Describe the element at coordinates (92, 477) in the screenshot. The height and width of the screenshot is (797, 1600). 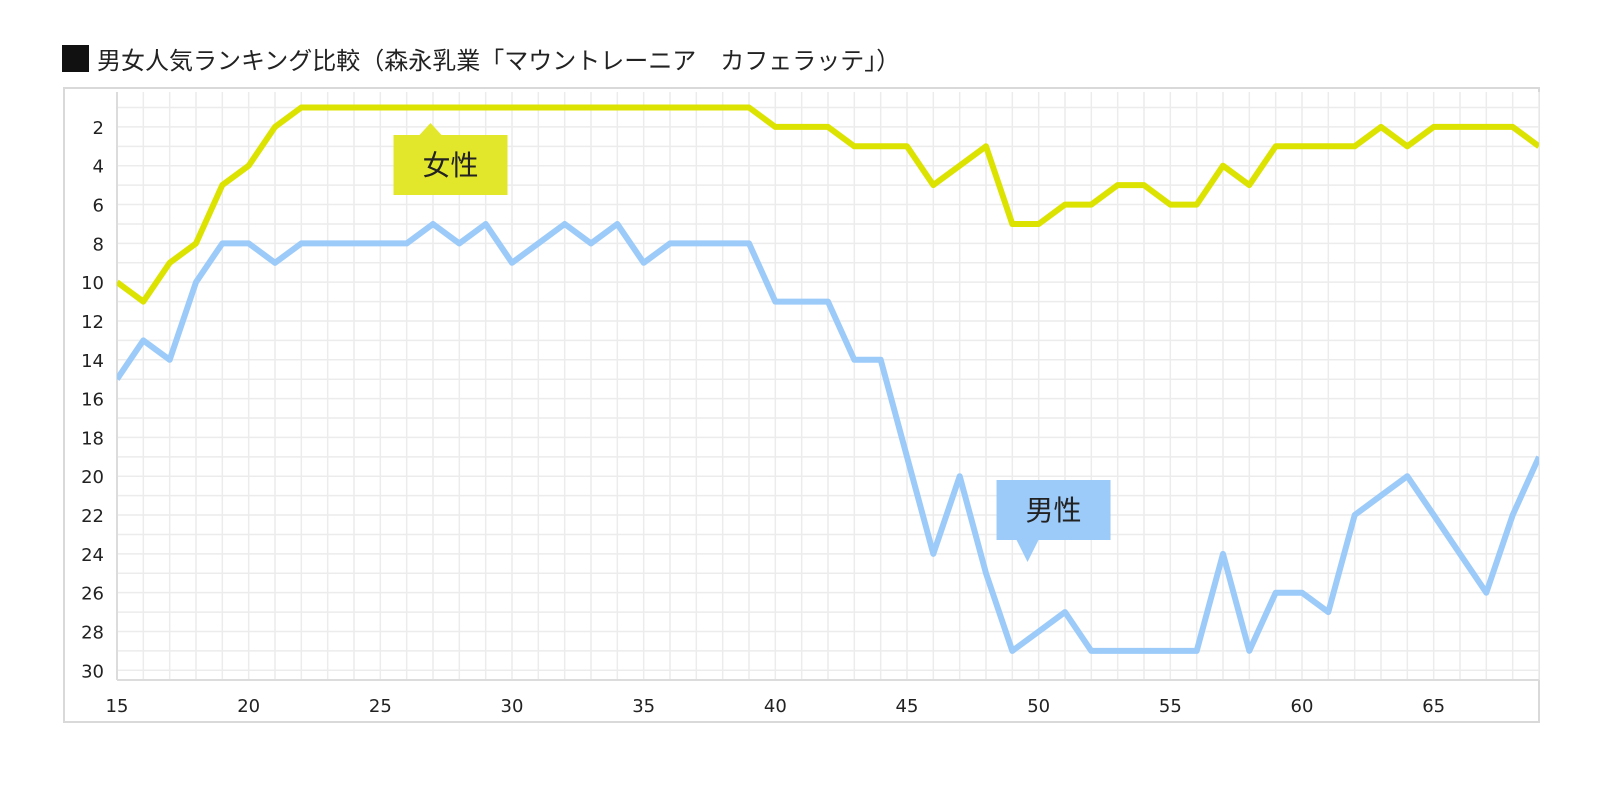
I see `y-tick-label: 20` at that location.